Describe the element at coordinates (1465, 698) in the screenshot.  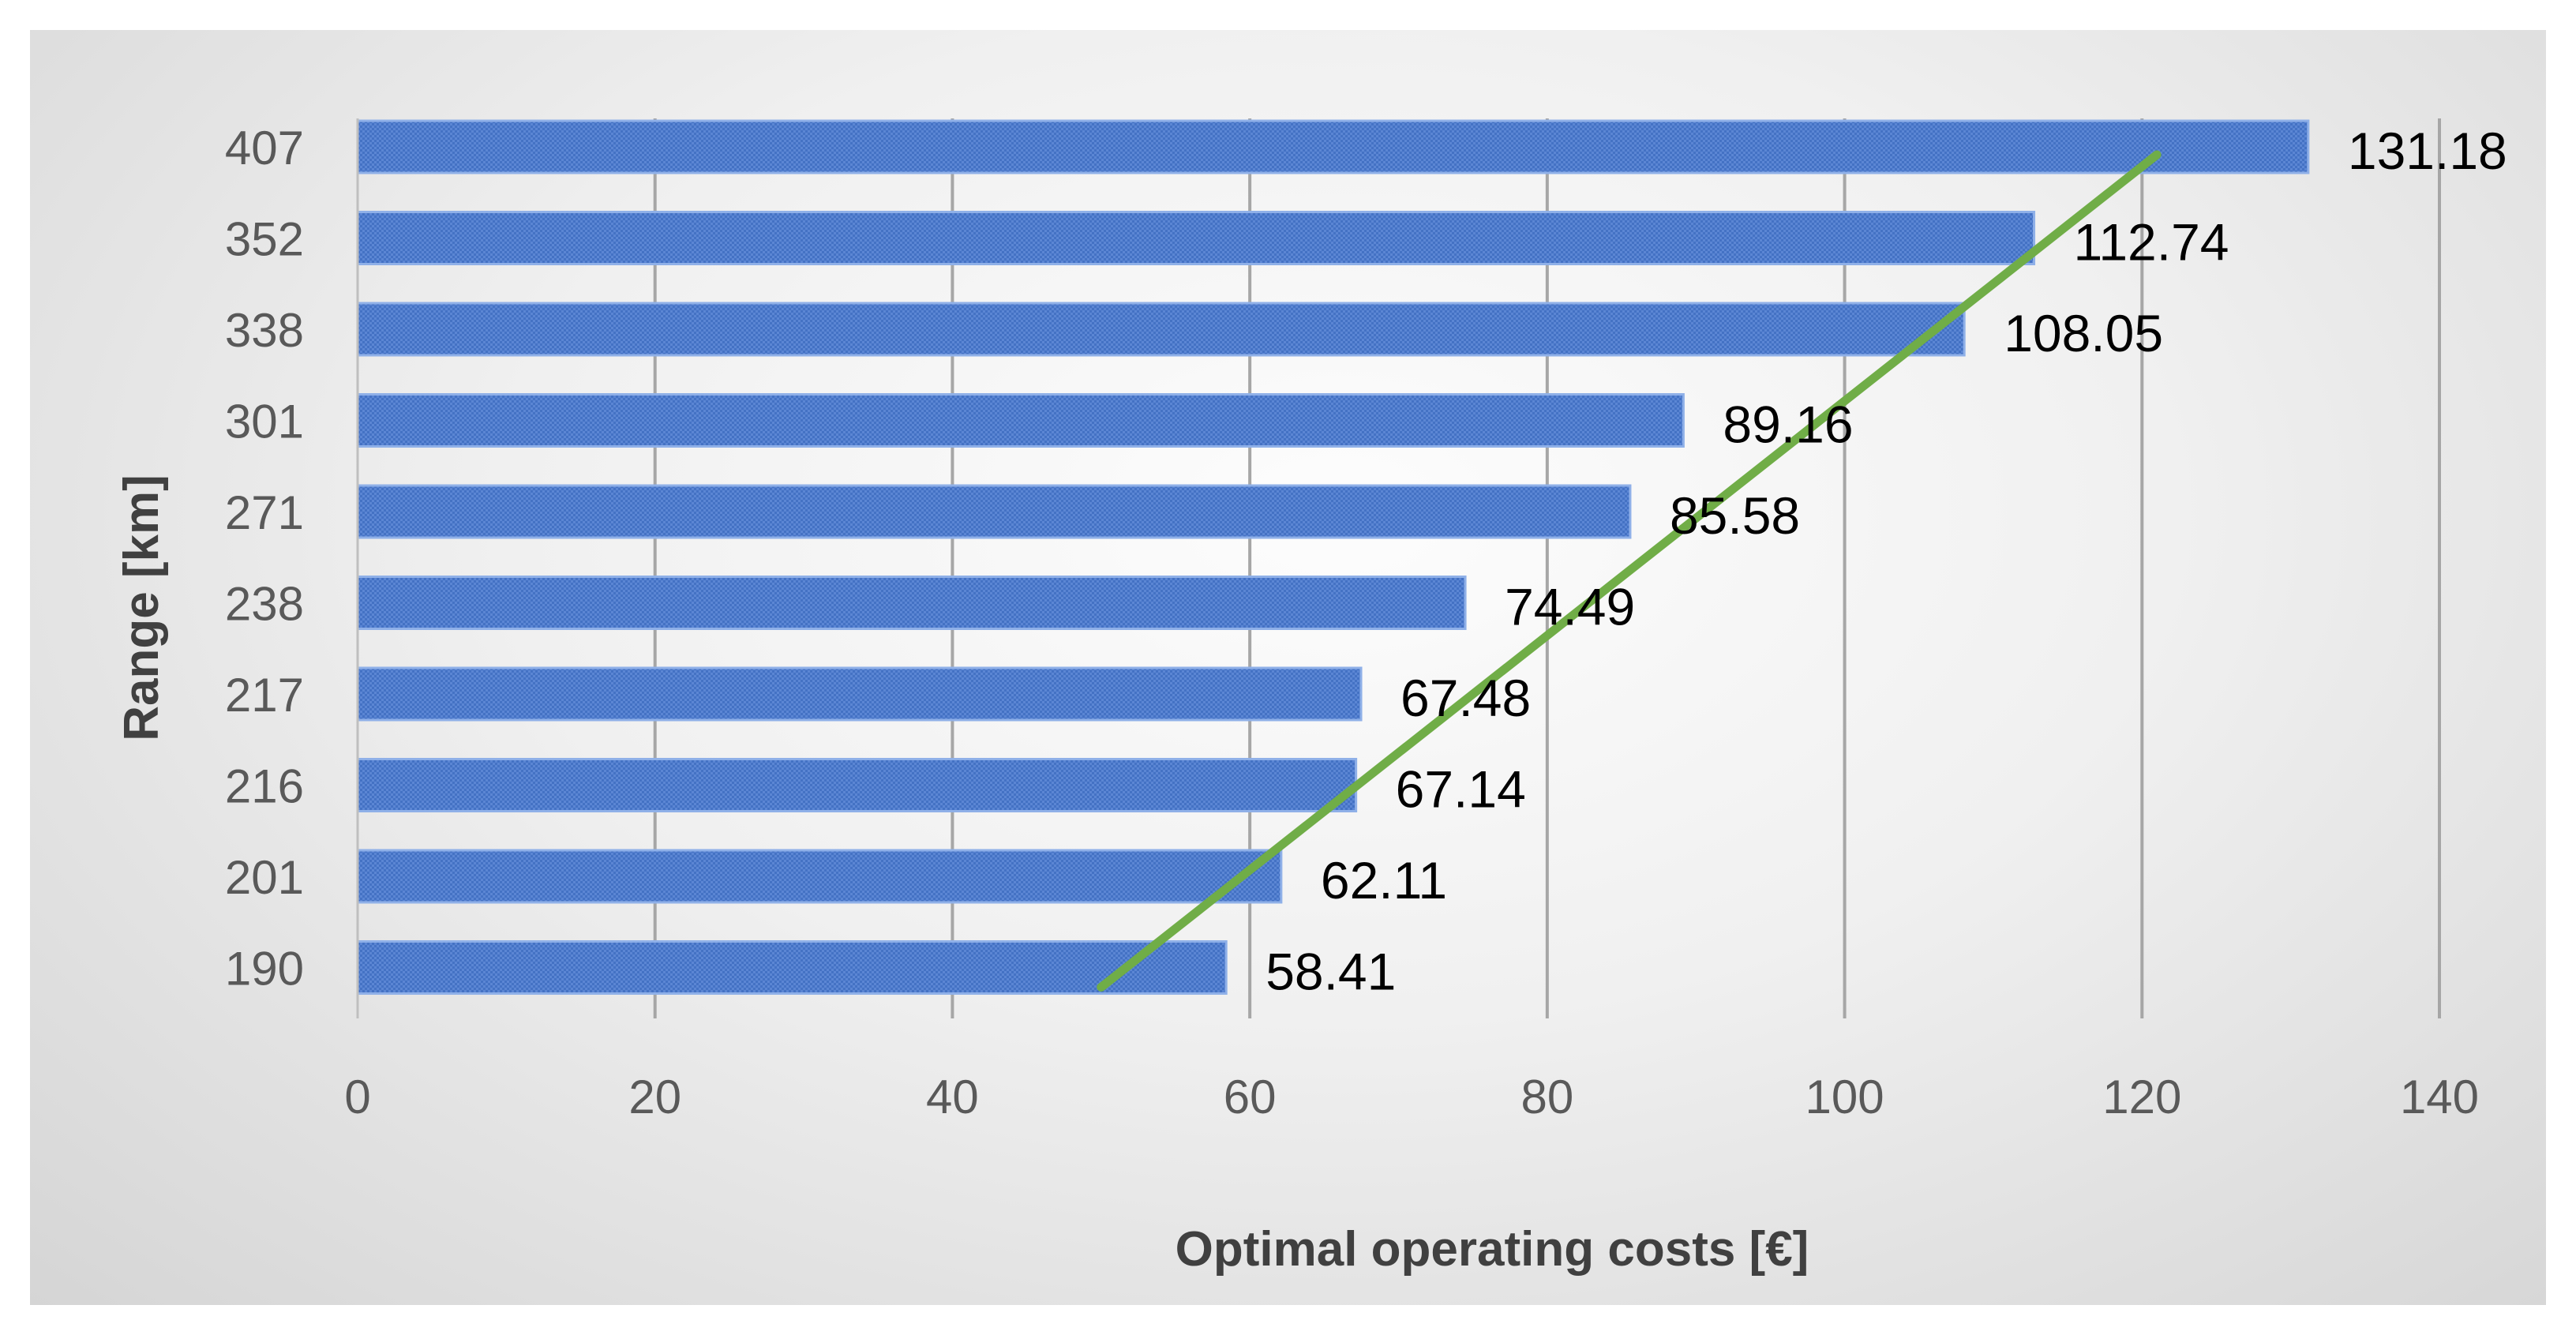
I see `data-label: 67.48` at that location.